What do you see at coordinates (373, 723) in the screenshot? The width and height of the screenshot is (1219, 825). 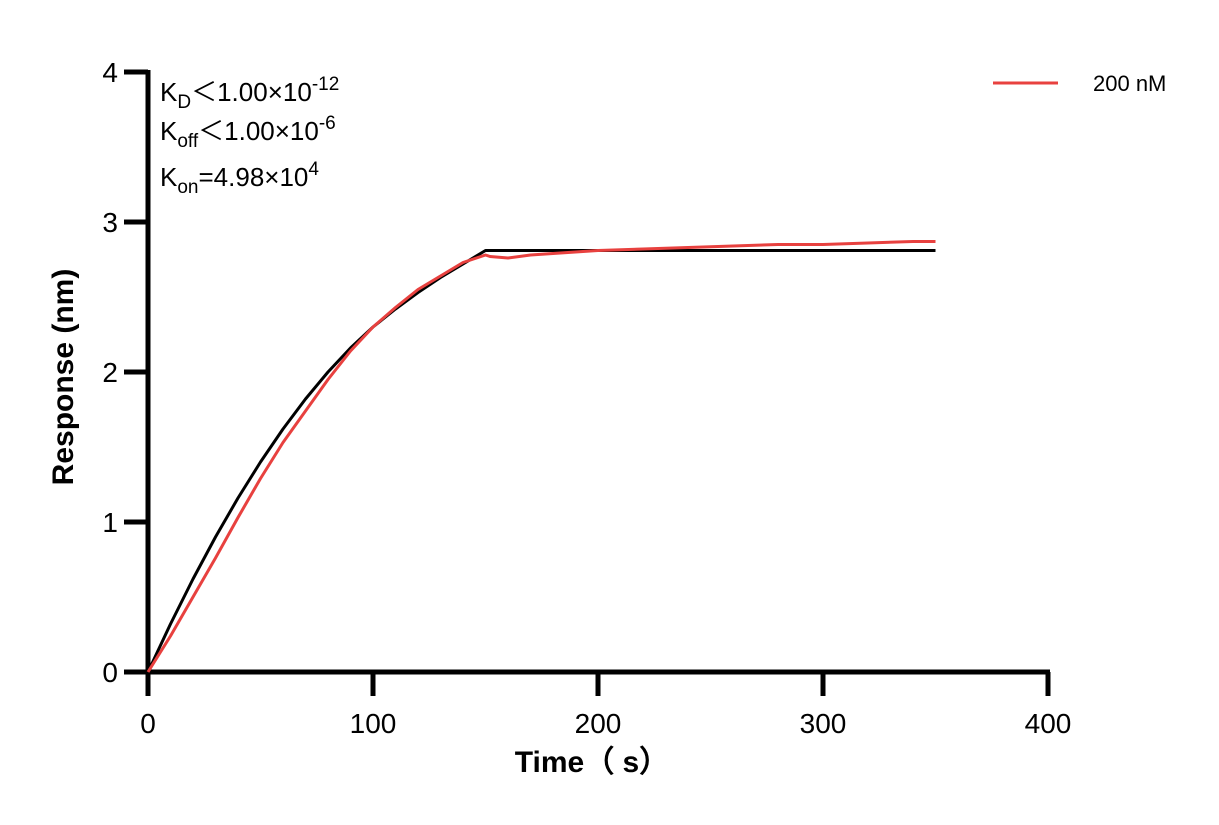 I see `x-tick-label: 100` at bounding box center [373, 723].